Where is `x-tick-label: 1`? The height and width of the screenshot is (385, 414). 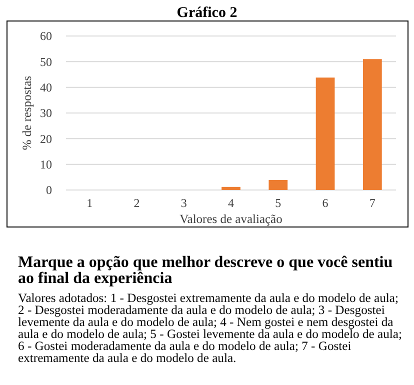 x-tick-label: 1 is located at coordinates (89, 203).